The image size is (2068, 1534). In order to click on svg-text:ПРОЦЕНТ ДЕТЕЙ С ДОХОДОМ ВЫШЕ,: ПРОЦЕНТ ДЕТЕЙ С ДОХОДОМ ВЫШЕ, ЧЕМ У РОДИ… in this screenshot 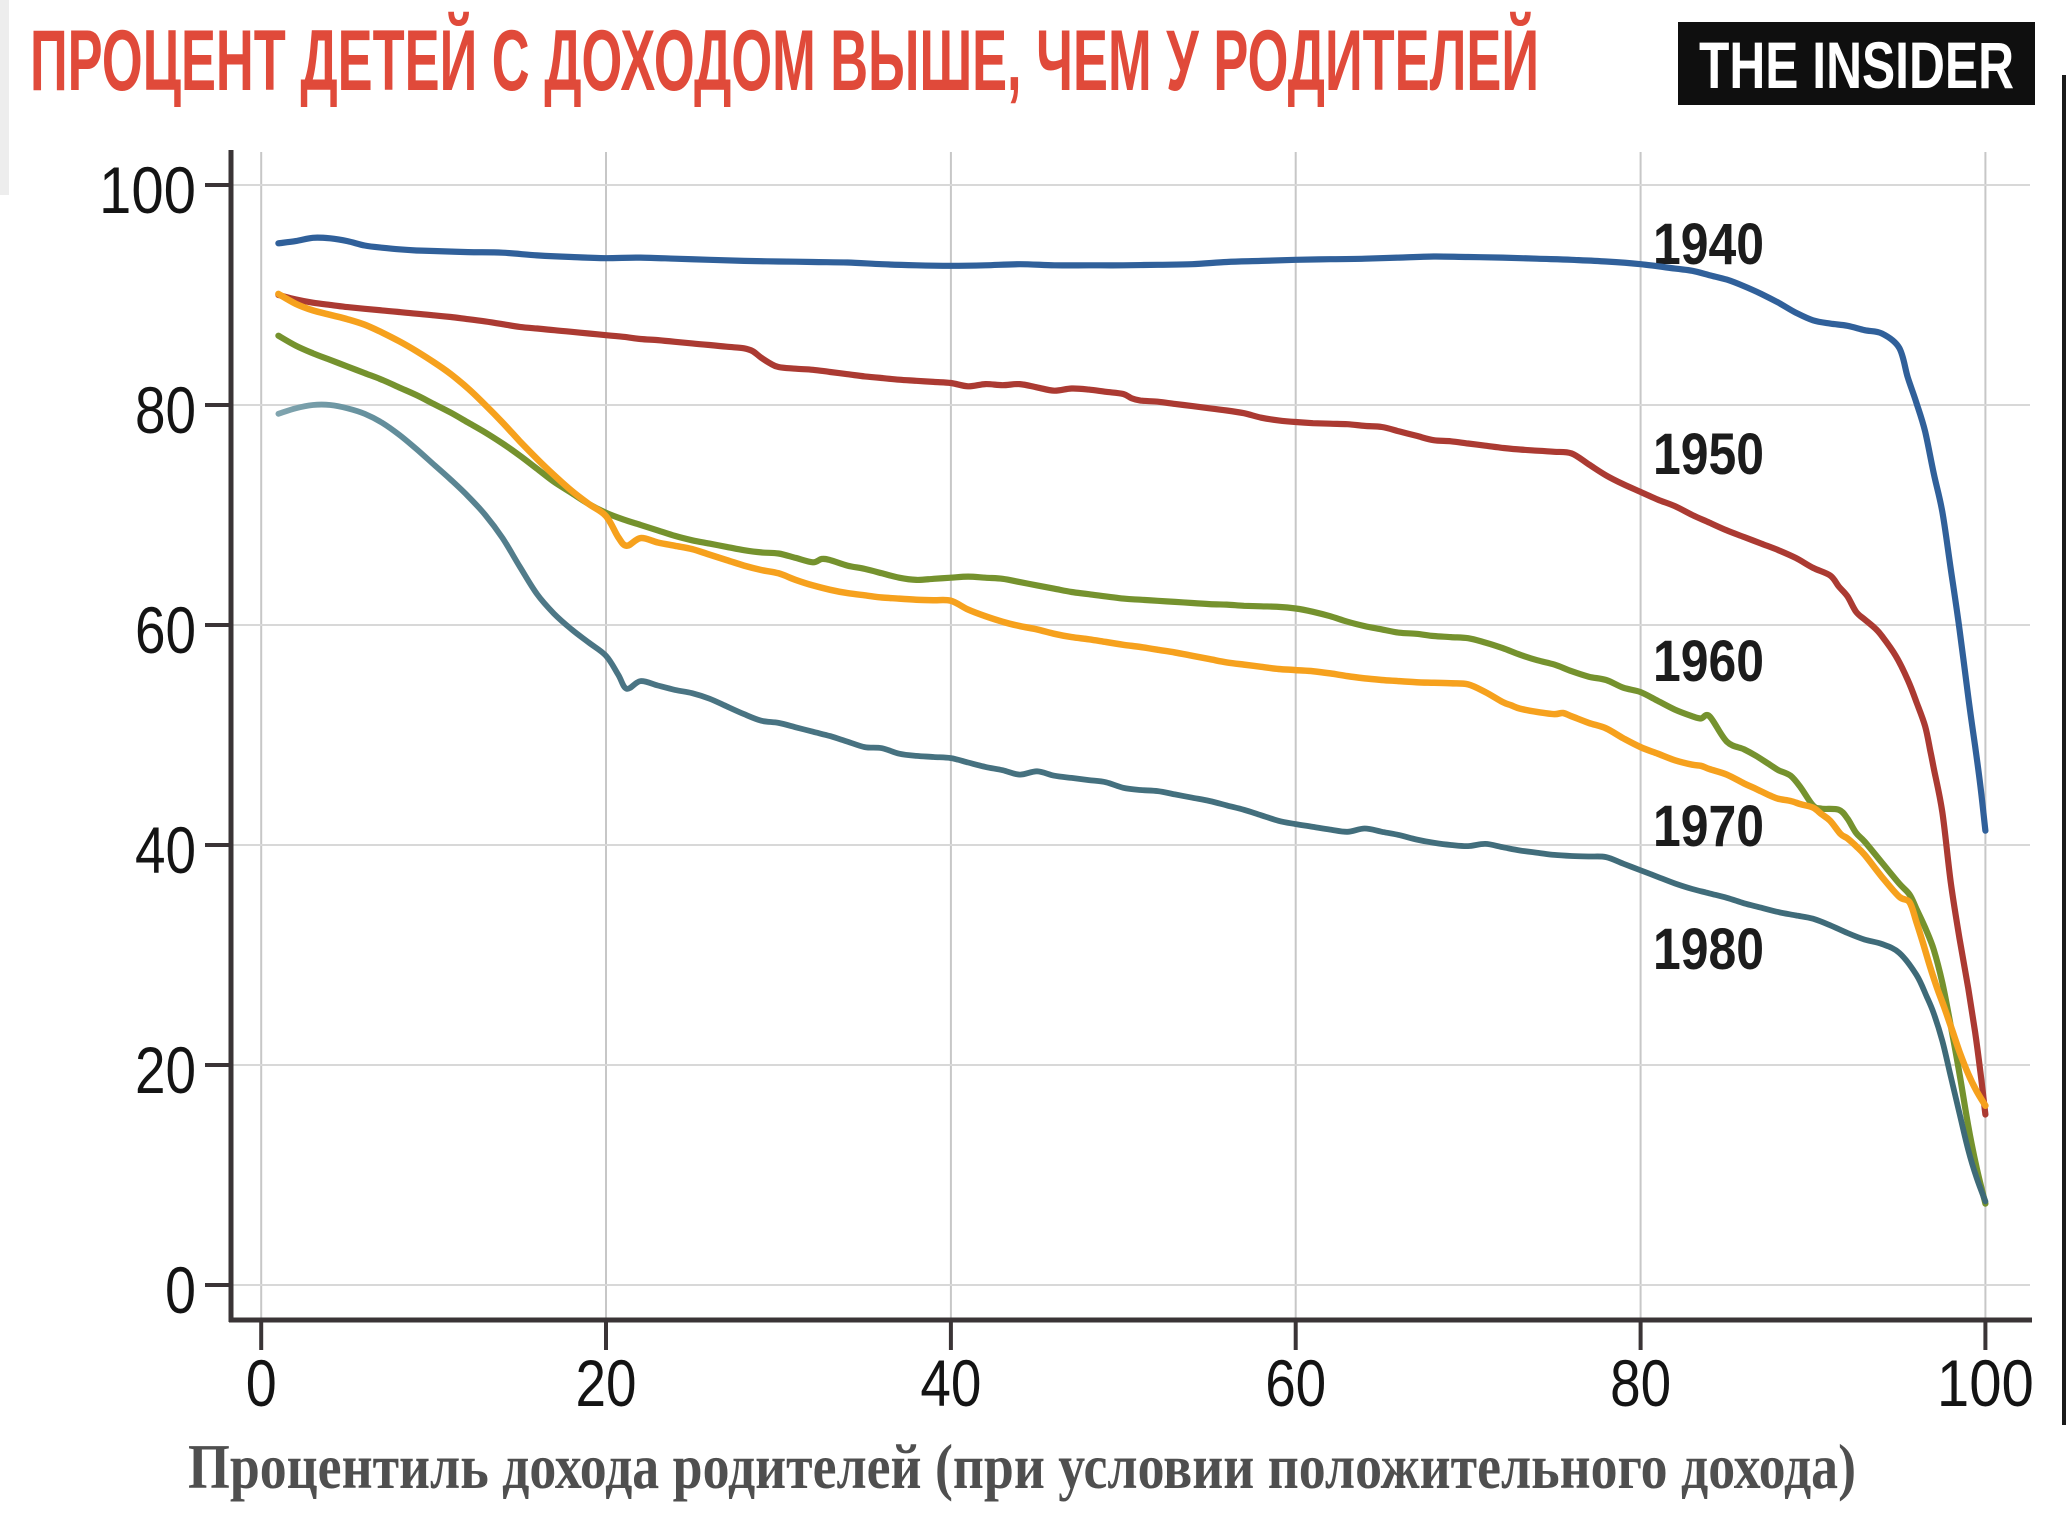, I will do `click(784, 60)`.